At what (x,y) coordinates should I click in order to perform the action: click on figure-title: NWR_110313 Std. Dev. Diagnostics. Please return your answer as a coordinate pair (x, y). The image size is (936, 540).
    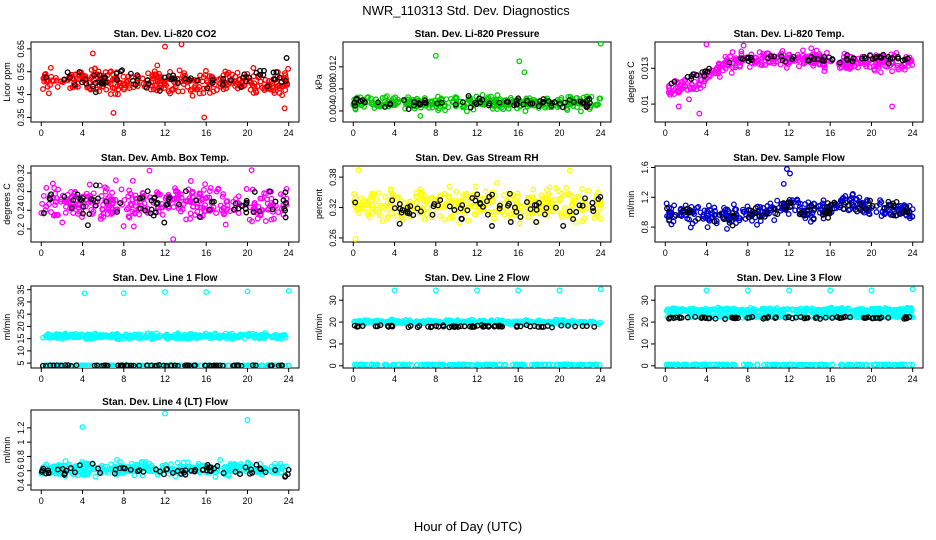
    Looking at the image, I should click on (466, 10).